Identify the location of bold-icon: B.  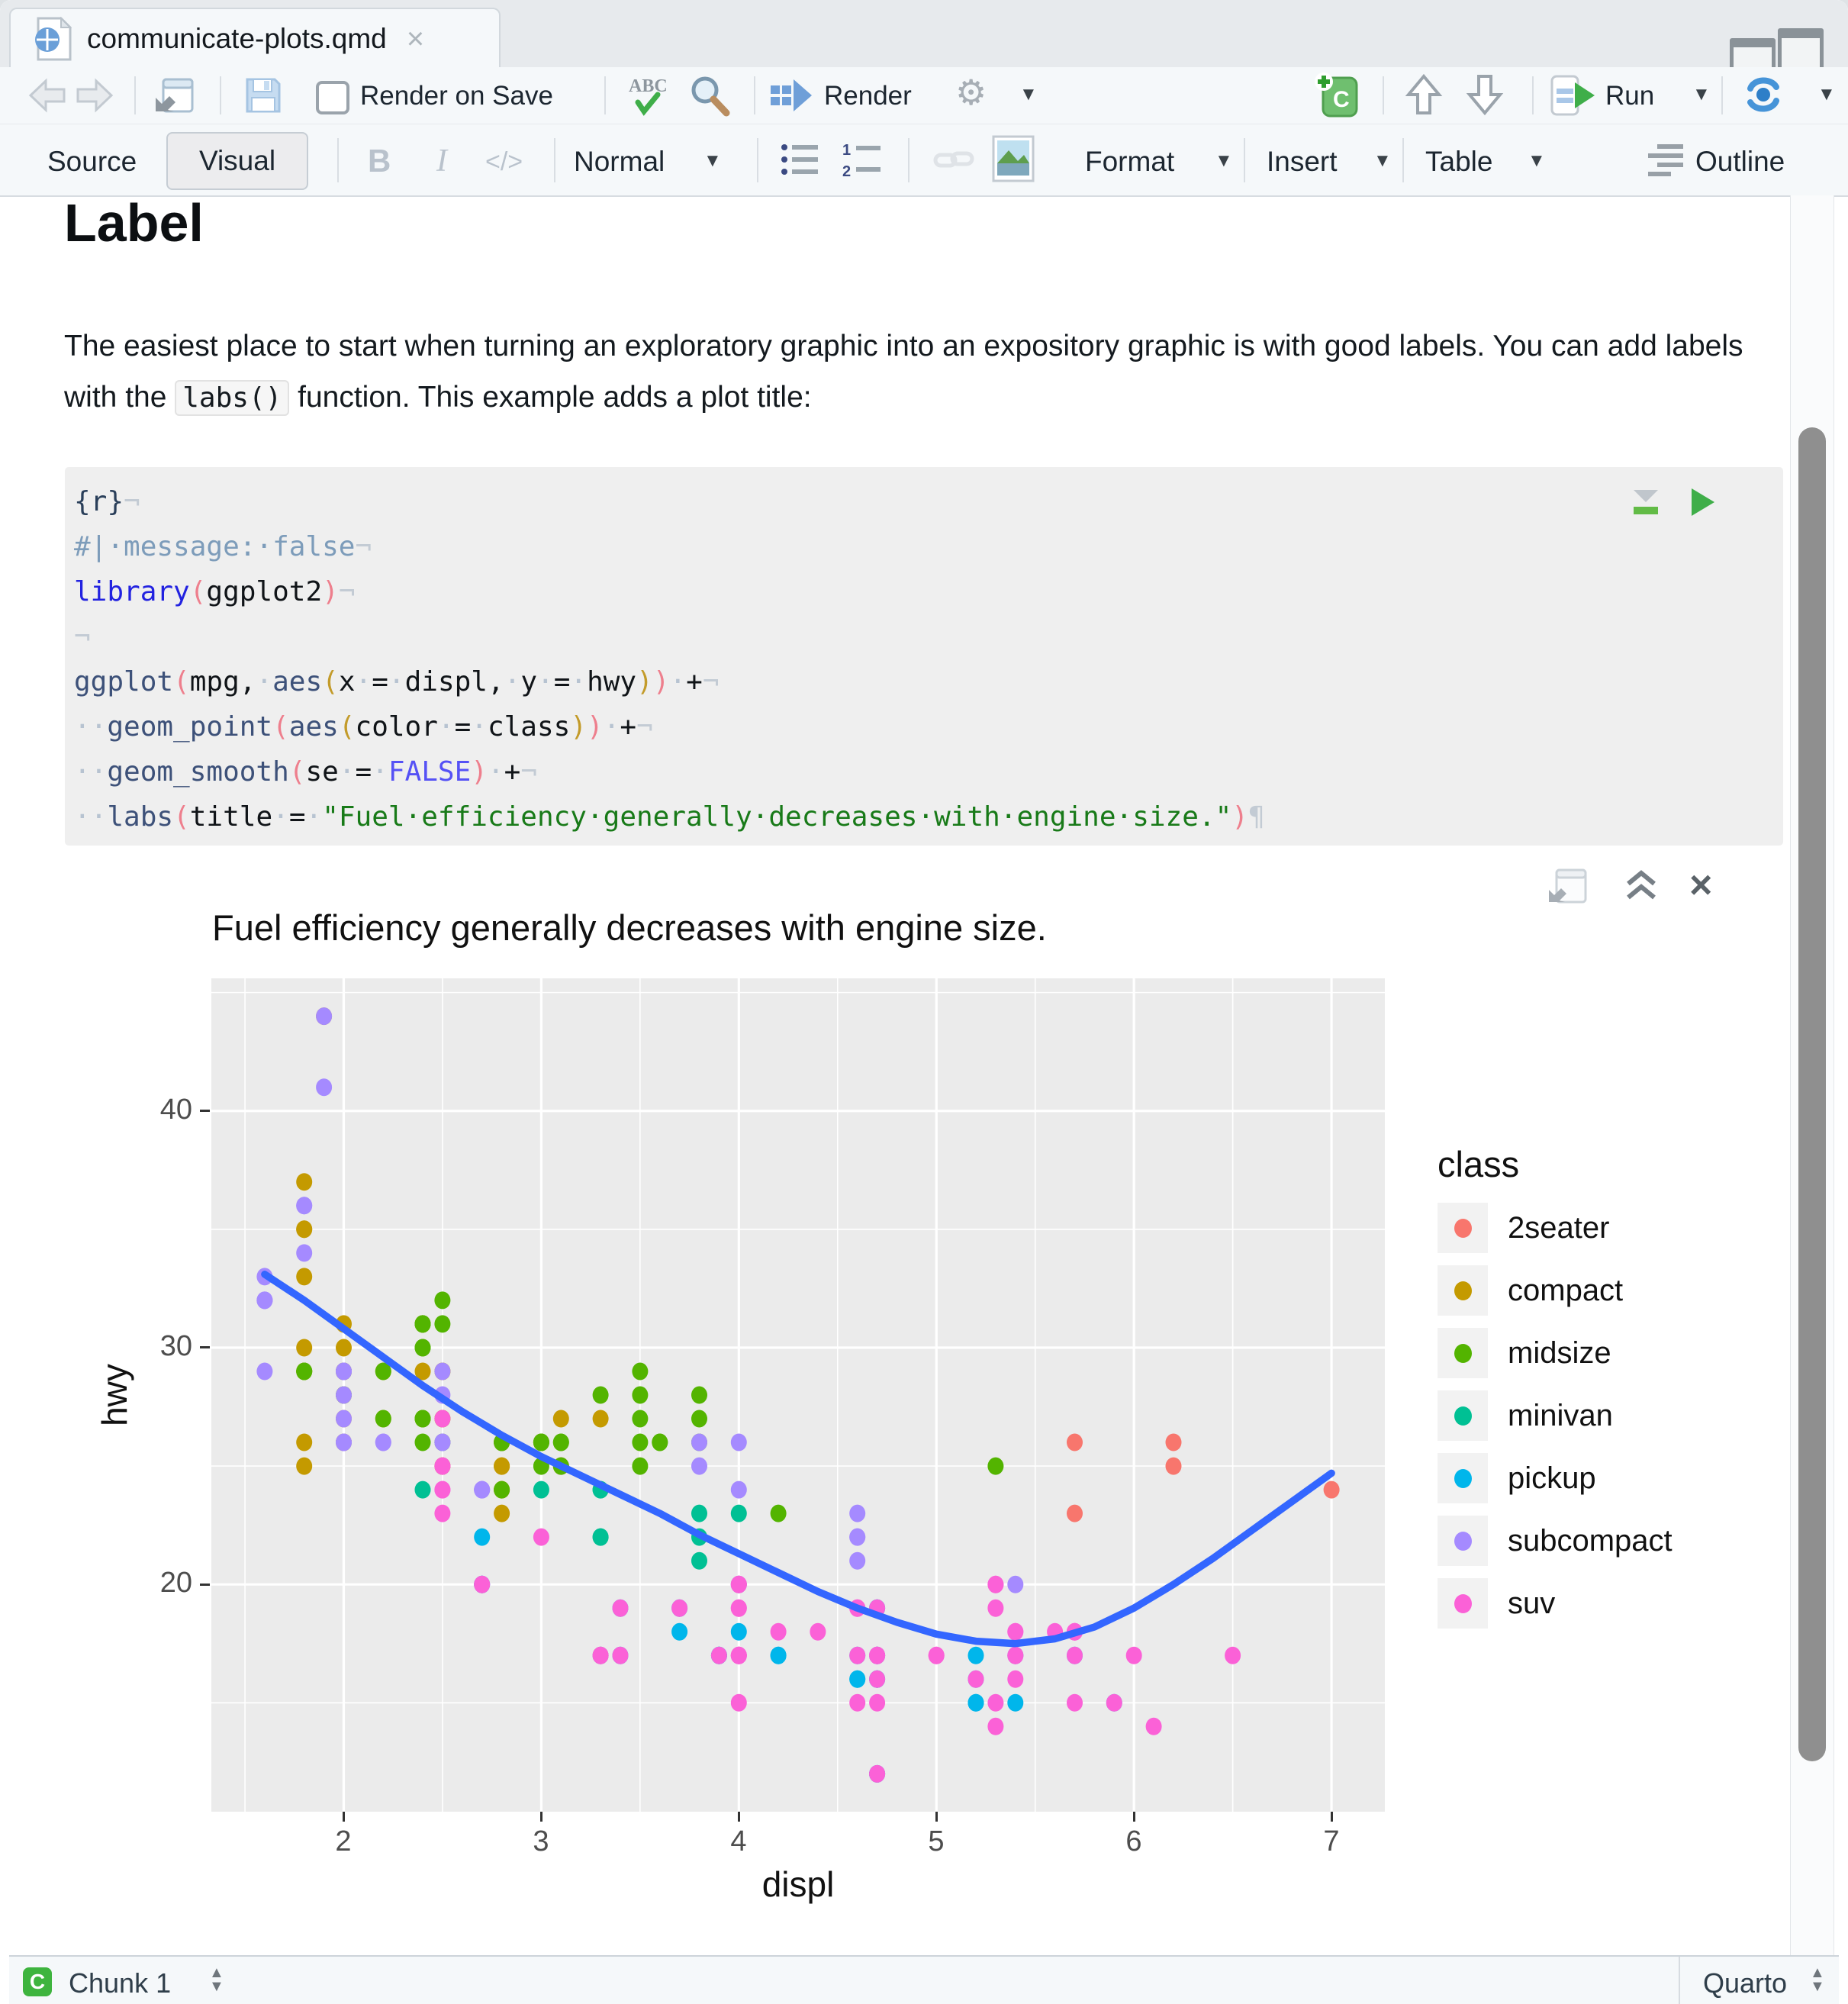
(379, 161).